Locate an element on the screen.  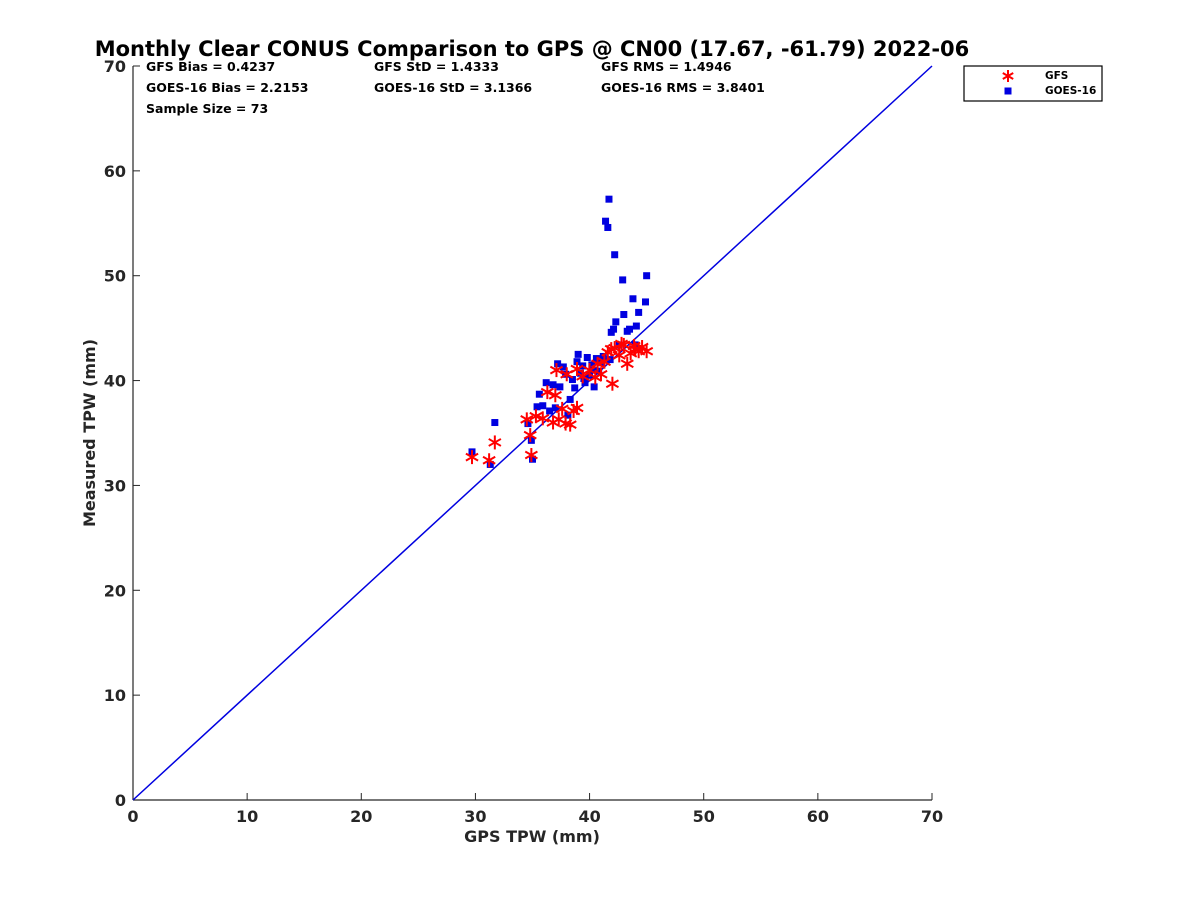
gfs-legend-symbol is located at coordinates (1008, 76).